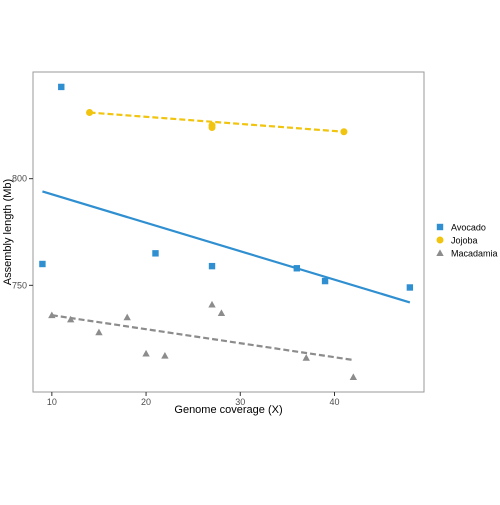 This screenshot has height=505, width=500. I want to click on x-axis-label: Genome coverage (X), so click(228, 410).